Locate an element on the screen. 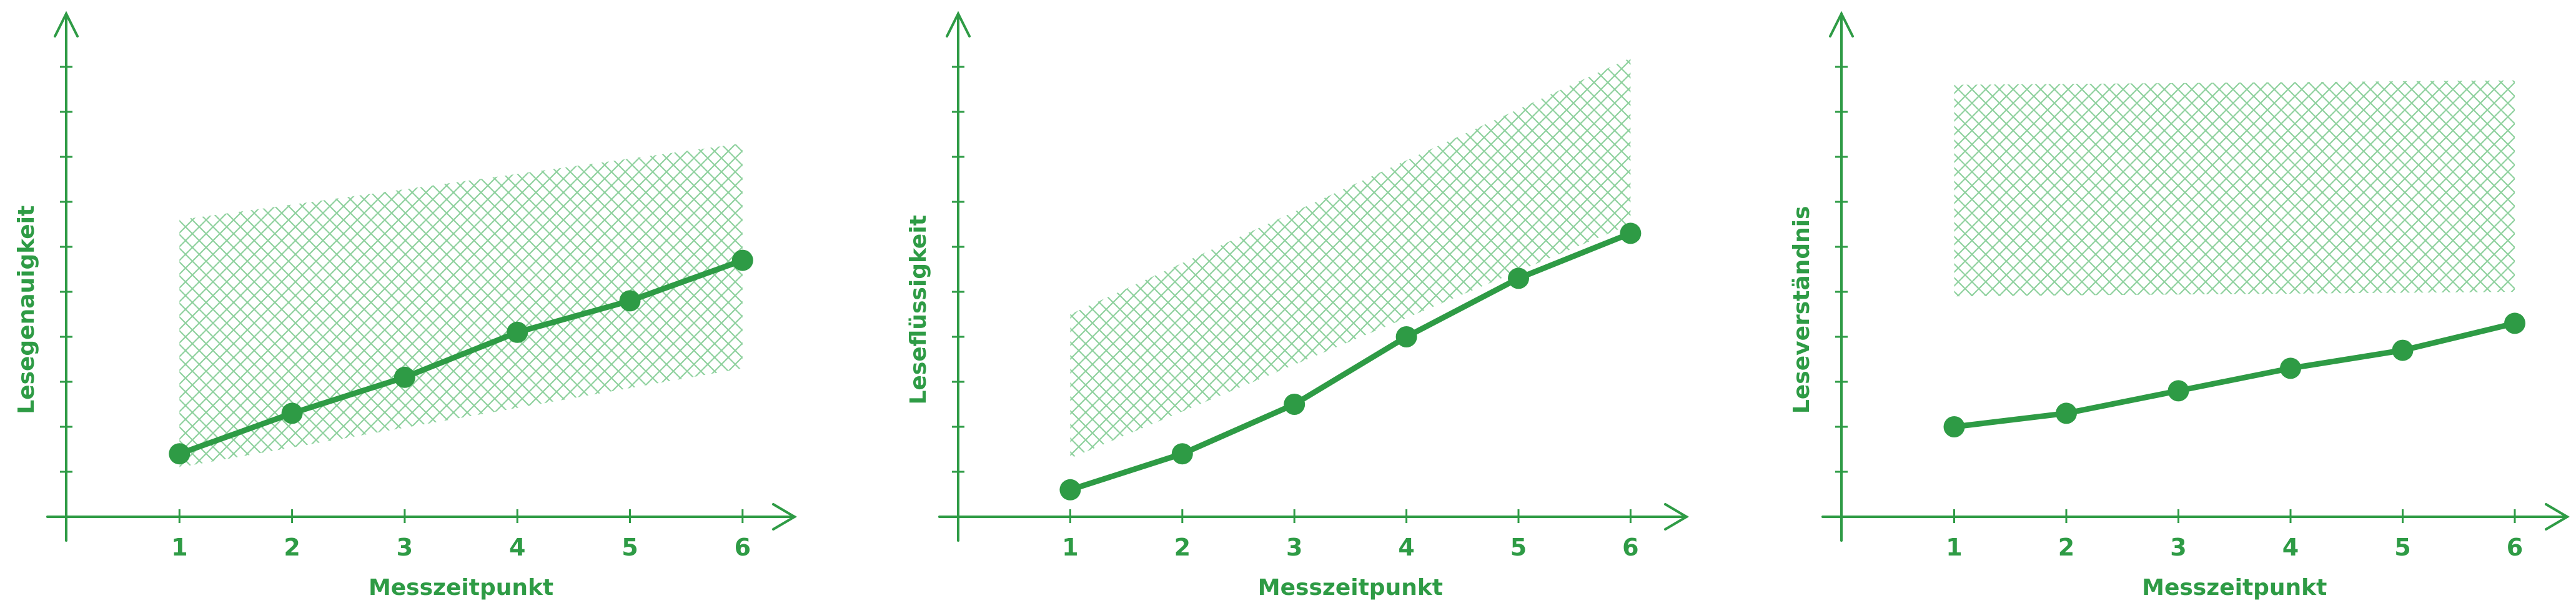 This screenshot has height=613, width=2576. y-axis-title: Lesegenauigkeit is located at coordinates (26, 310).